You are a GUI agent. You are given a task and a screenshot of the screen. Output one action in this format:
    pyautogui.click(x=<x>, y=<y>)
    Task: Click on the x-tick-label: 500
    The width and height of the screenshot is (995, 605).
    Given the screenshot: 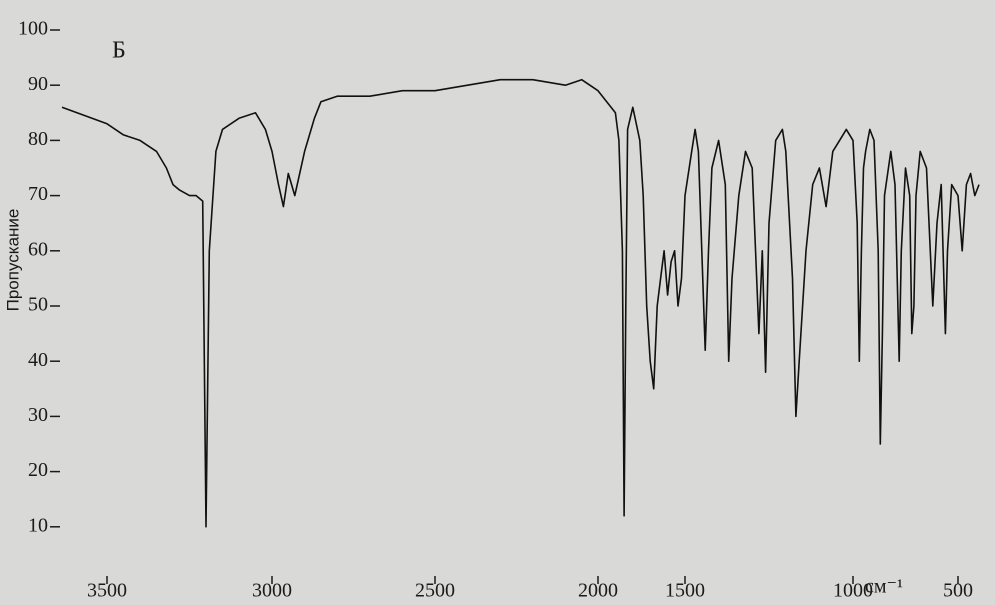 What is the action you would take?
    pyautogui.click(x=958, y=591)
    